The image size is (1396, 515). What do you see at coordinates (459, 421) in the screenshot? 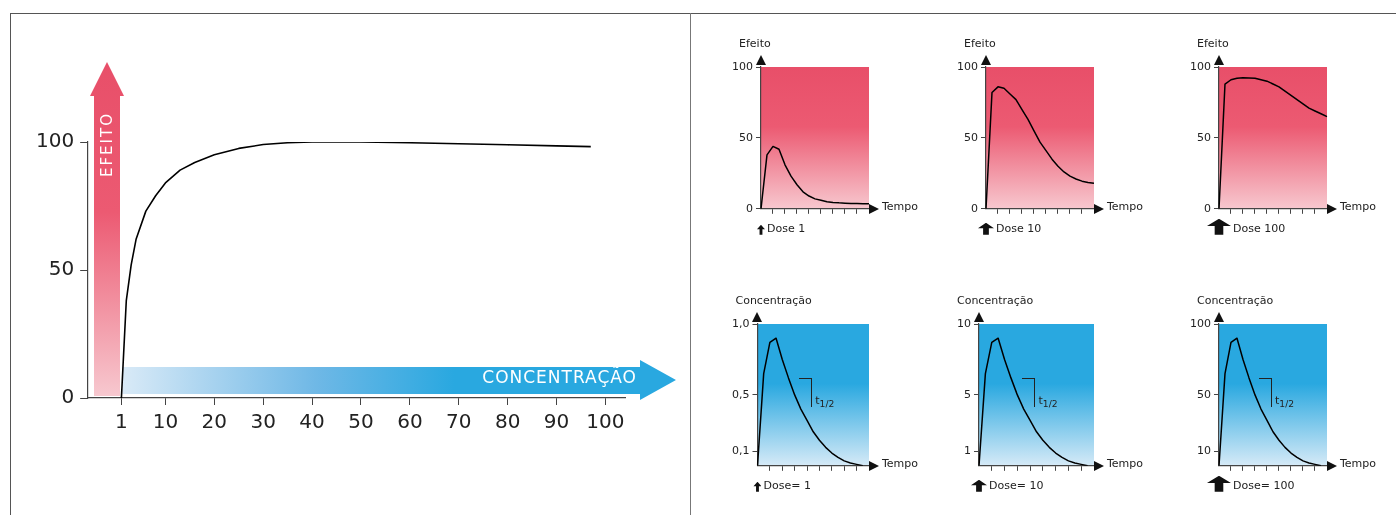
I see `x-tick-label: 70` at bounding box center [459, 421].